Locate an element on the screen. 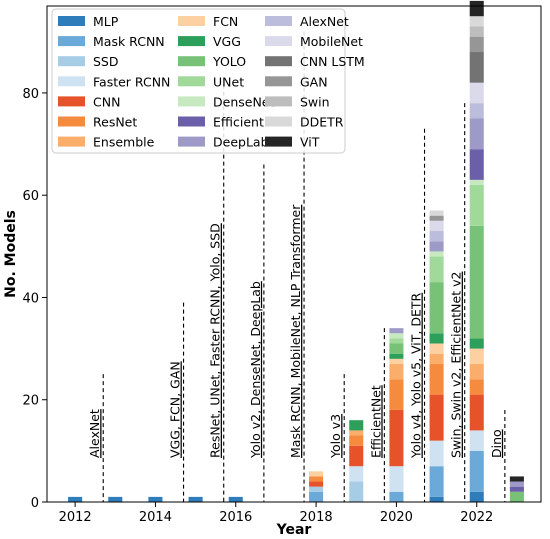 The image size is (550, 539). annotation-label: EfficientNet is located at coordinates (375, 421).